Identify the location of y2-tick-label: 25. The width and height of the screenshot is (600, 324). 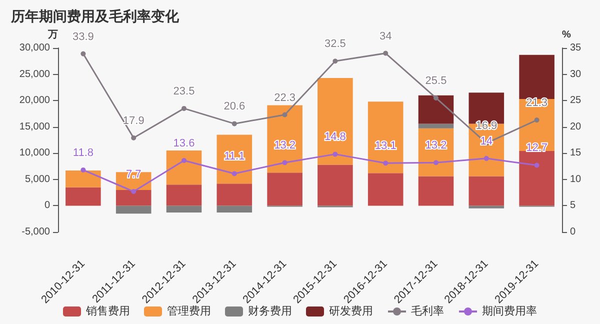
(576, 100).